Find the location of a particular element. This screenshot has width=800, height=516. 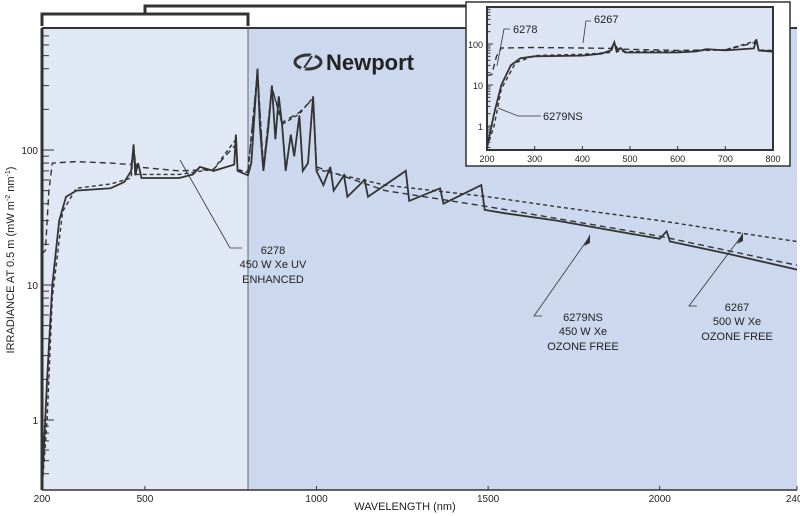

svg-text: ENHANCED is located at coordinates (273, 280).